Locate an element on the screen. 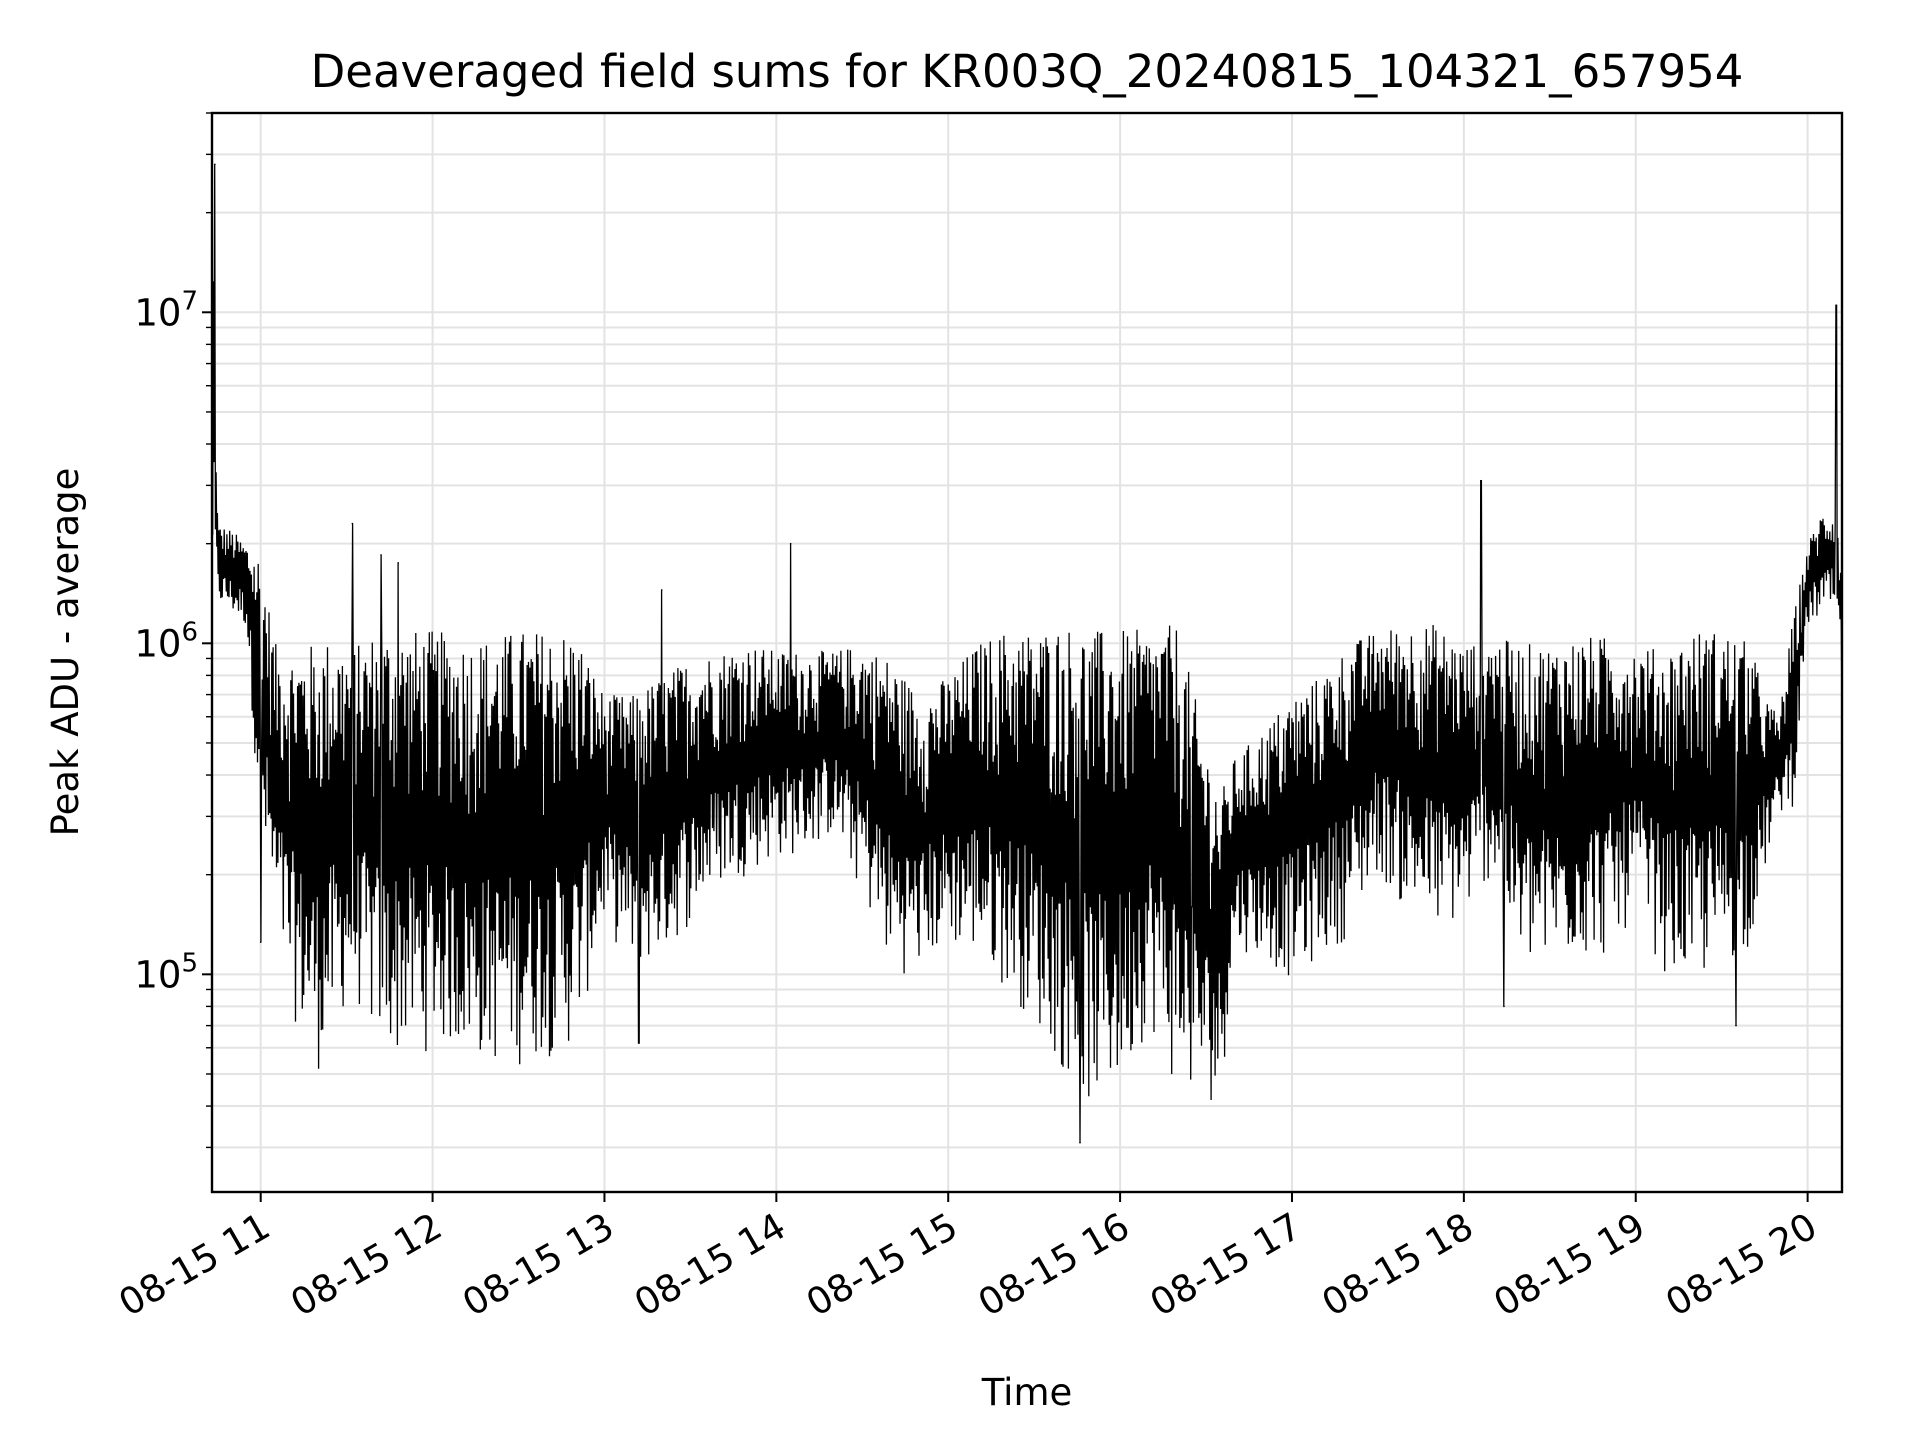  x-tick-label: 08-15 12 is located at coordinates (367, 1265).